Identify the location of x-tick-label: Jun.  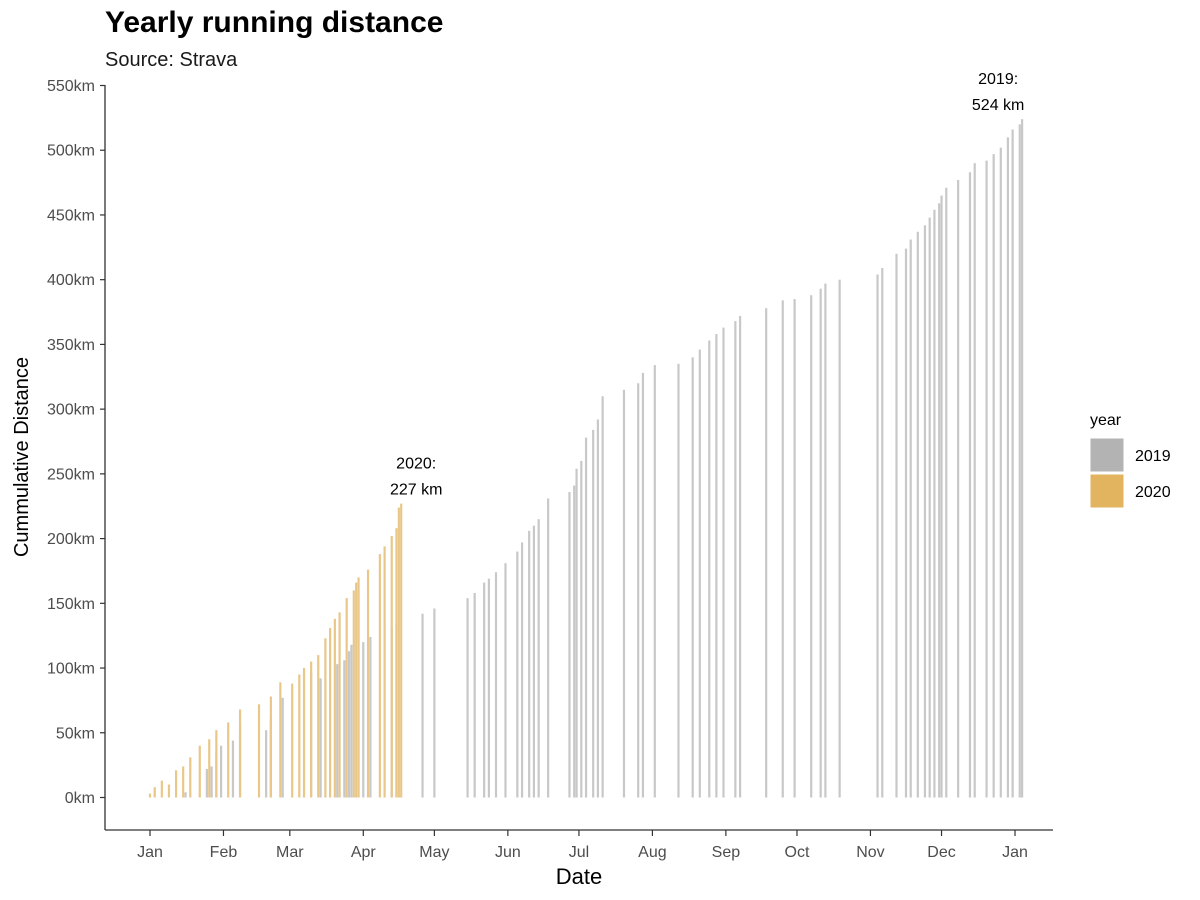
(508, 852).